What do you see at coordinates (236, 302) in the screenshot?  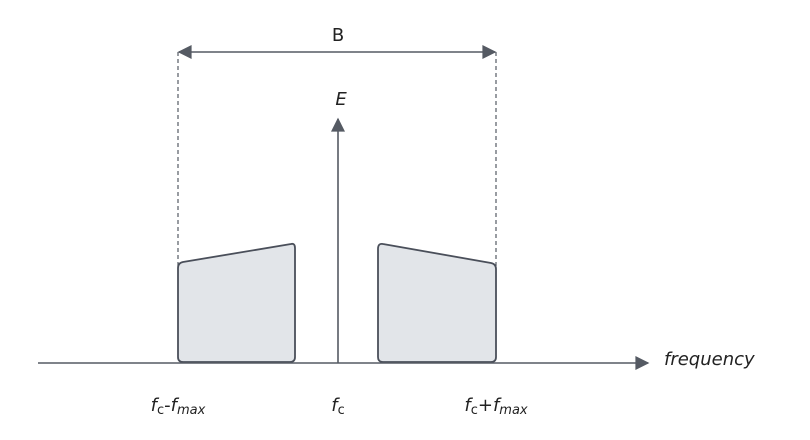 I see `lower-sideband` at bounding box center [236, 302].